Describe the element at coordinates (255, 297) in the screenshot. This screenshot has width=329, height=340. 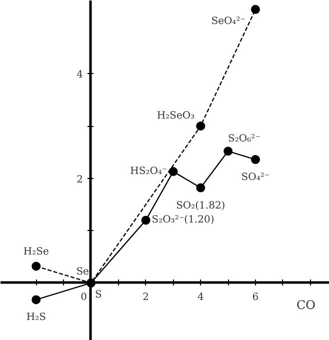
I see `x-tick-label: 6` at that location.